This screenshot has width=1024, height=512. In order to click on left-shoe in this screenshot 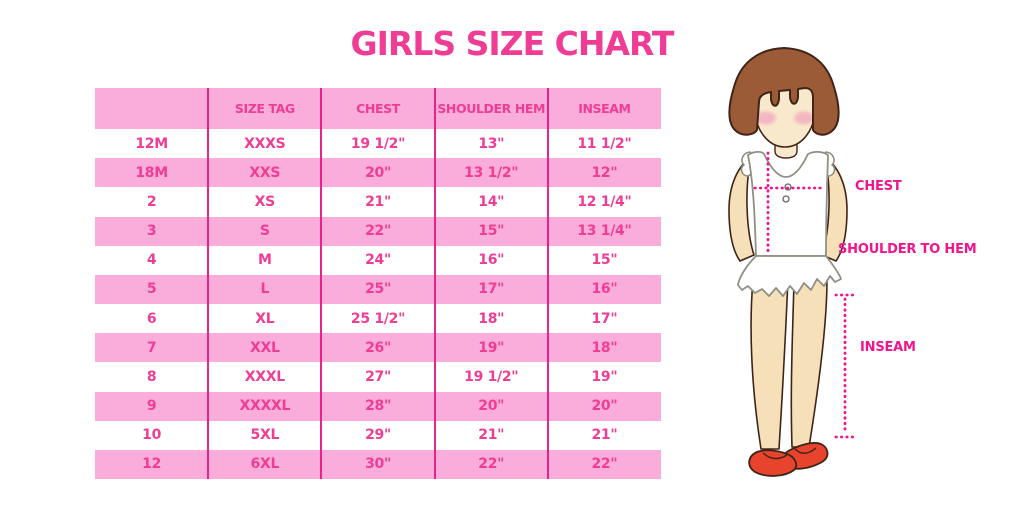, I will do `click(773, 463)`.